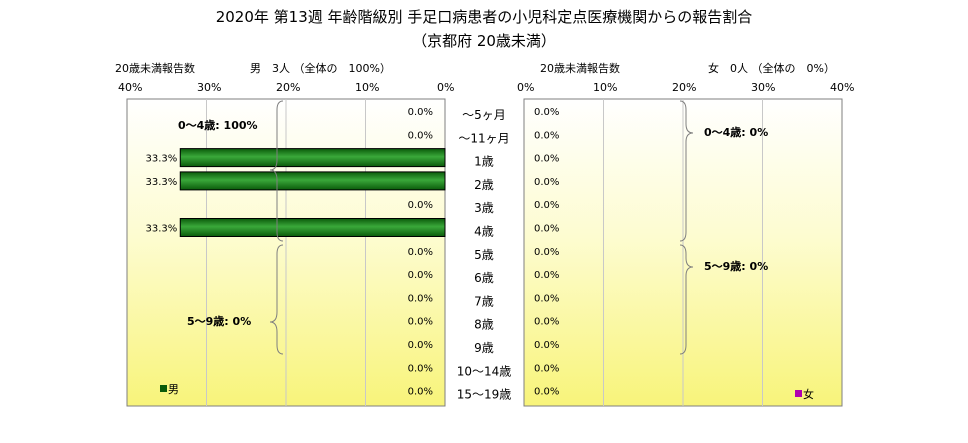 The image size is (968, 443). Describe the element at coordinates (367, 87) in the screenshot. I see `male-tick: 10%` at that location.